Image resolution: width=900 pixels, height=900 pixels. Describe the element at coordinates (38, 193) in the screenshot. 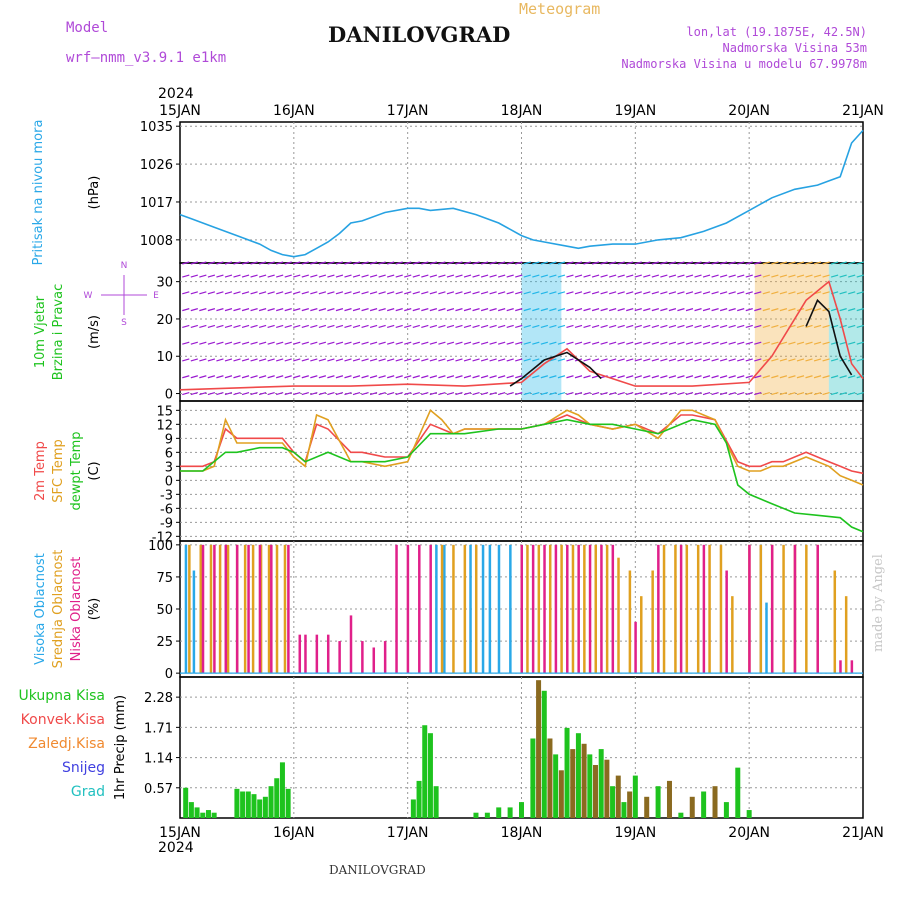

I see `y-axis-label: Pritisak na nivou mora` at that location.